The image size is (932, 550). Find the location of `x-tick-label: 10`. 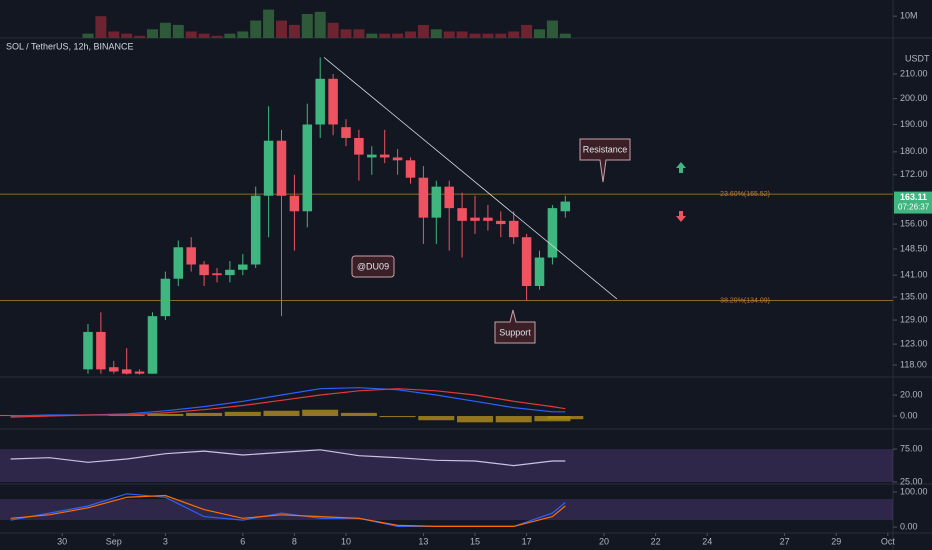

x-tick-label: 10 is located at coordinates (346, 541).